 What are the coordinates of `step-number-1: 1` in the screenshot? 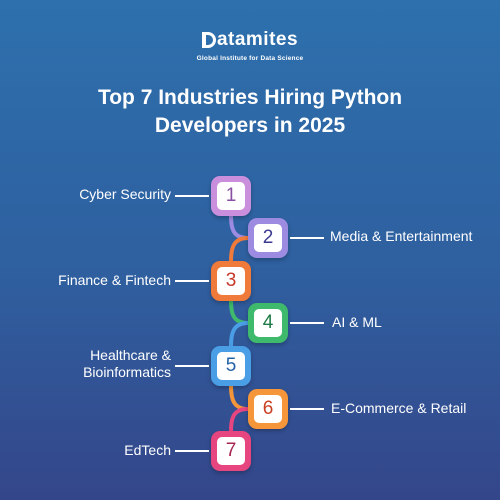 It's located at (231, 196).